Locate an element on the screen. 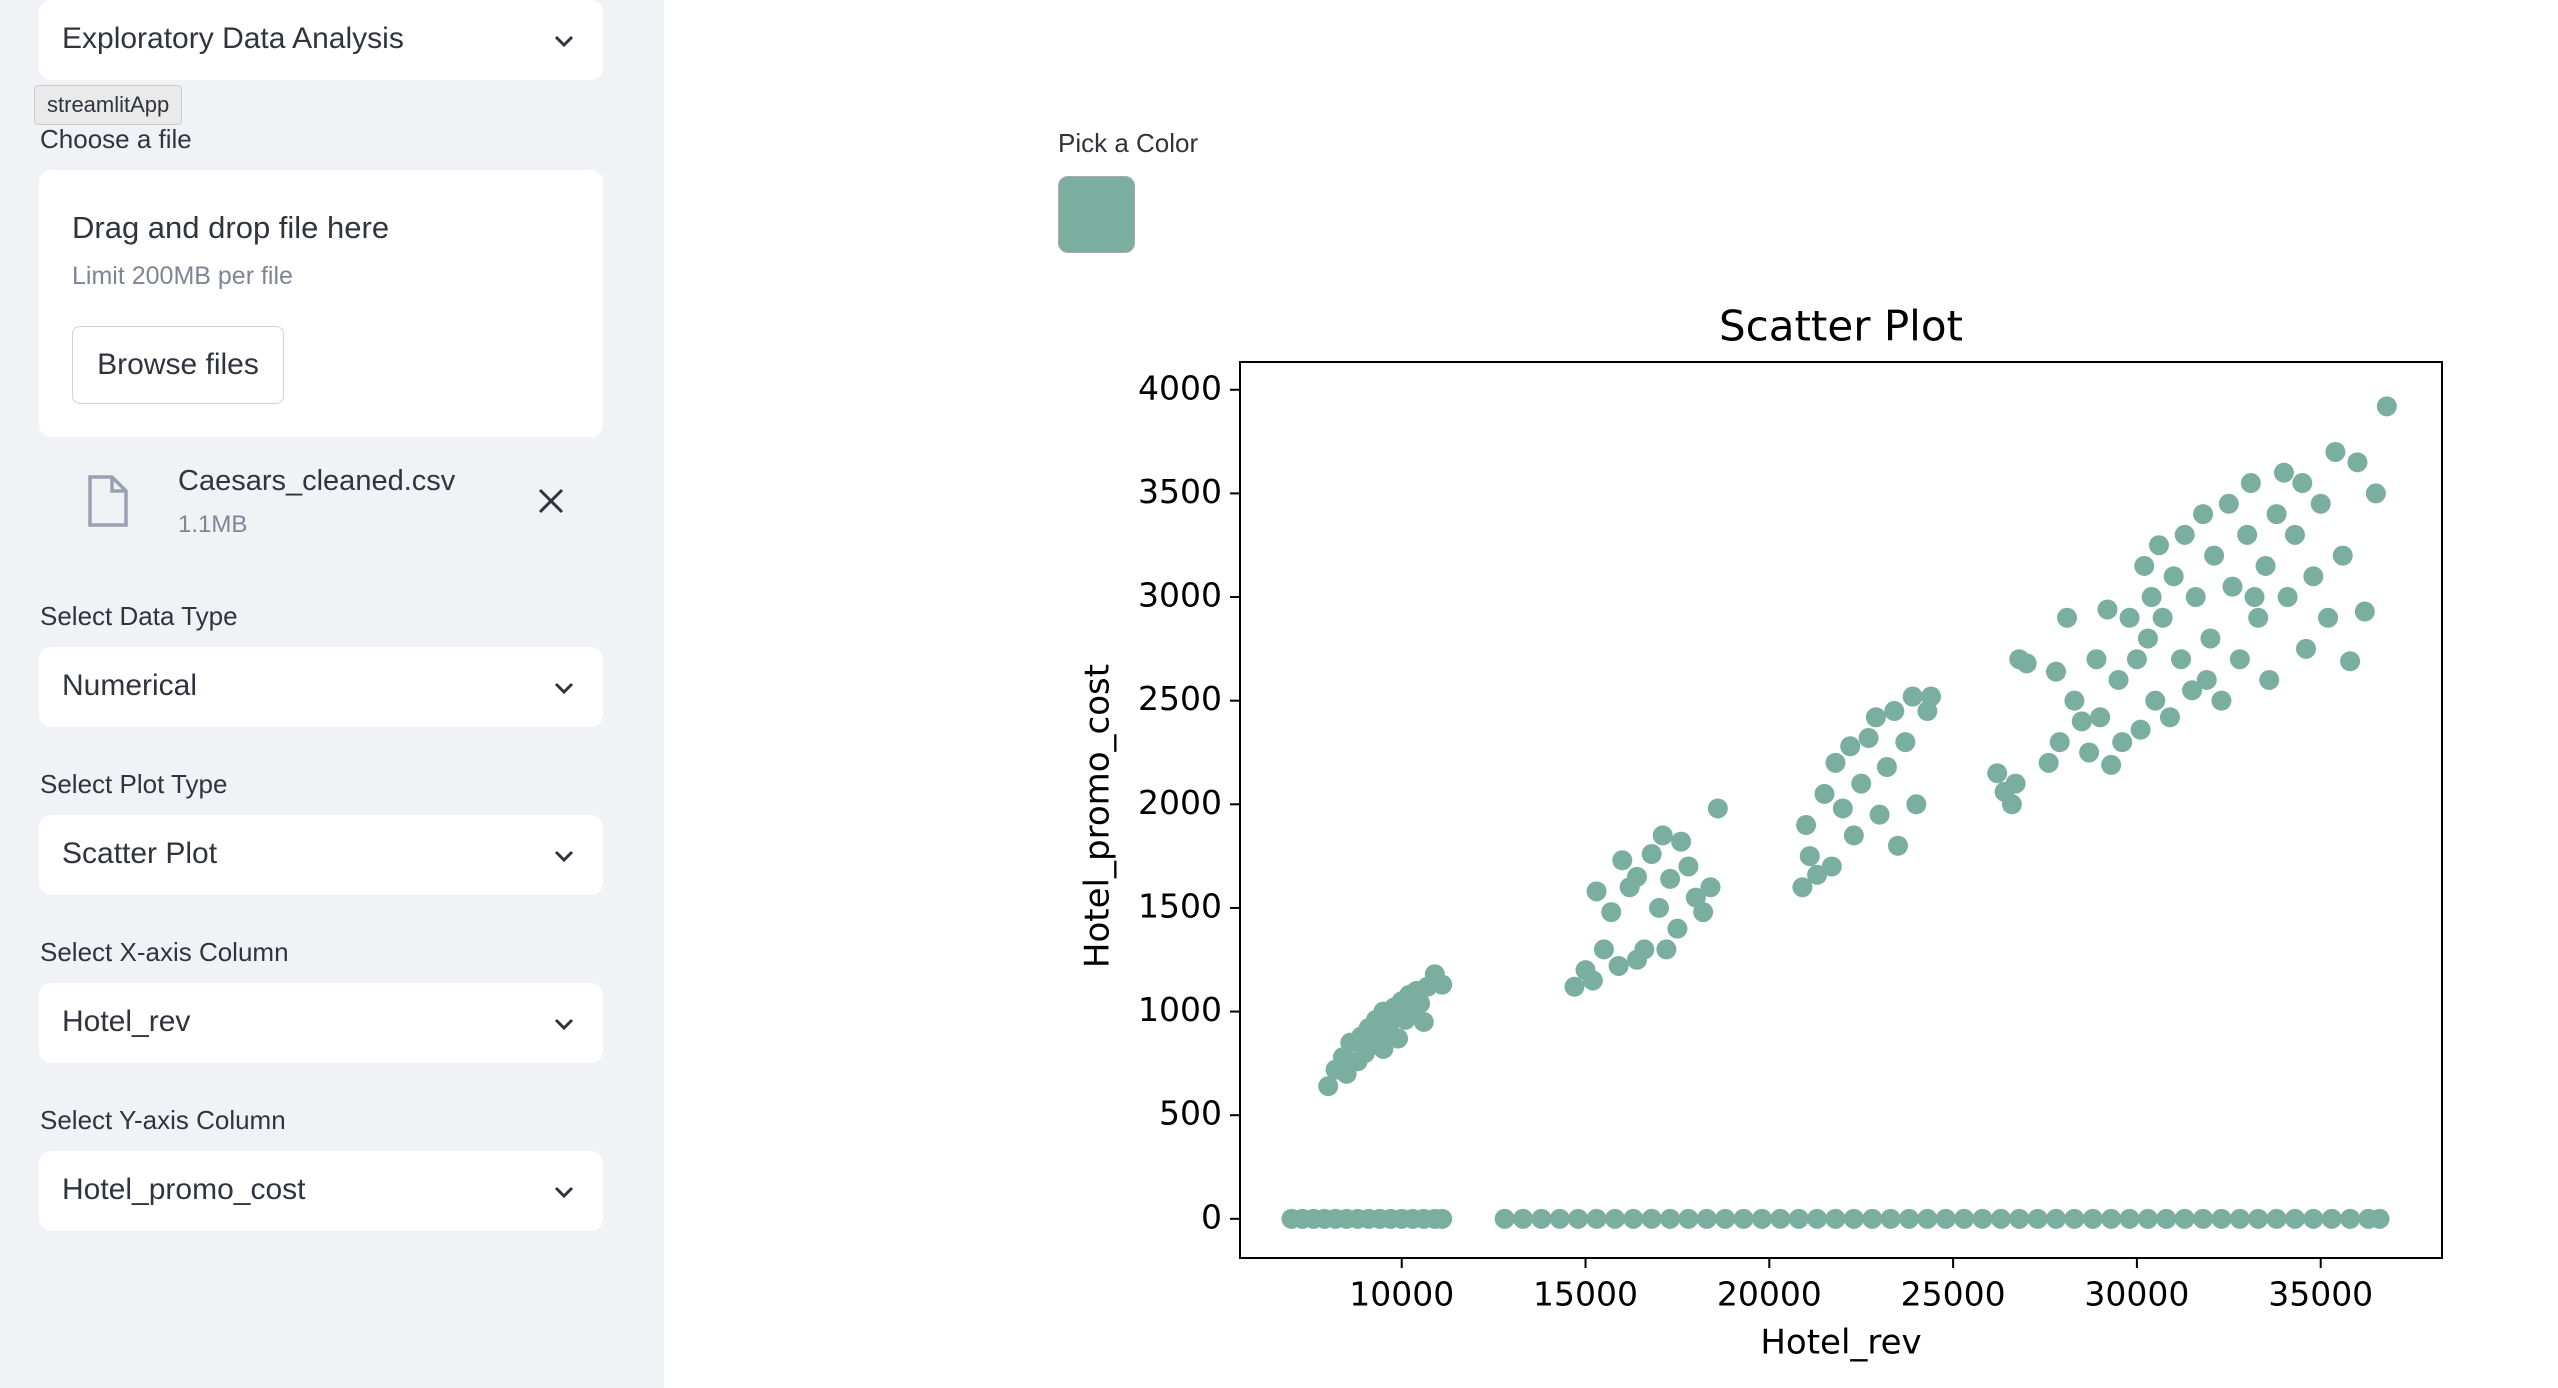  x-tick-label: 30000 is located at coordinates (2136, 1294).